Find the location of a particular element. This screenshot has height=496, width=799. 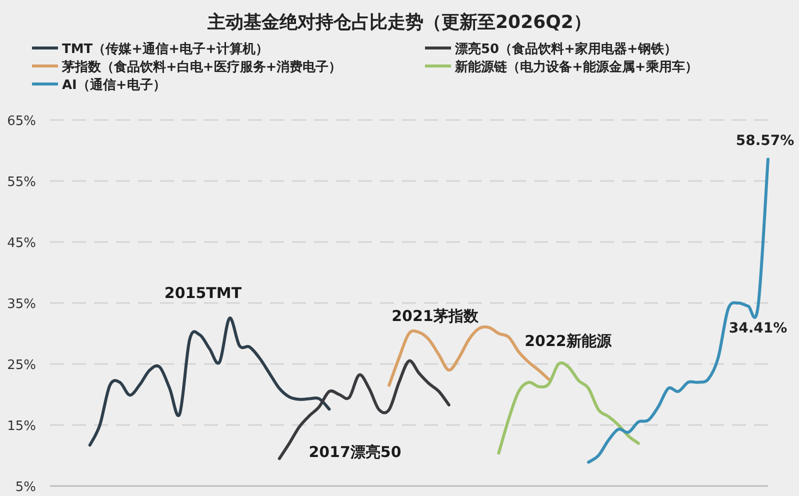

y-tick-label: 65% is located at coordinates (21, 121).